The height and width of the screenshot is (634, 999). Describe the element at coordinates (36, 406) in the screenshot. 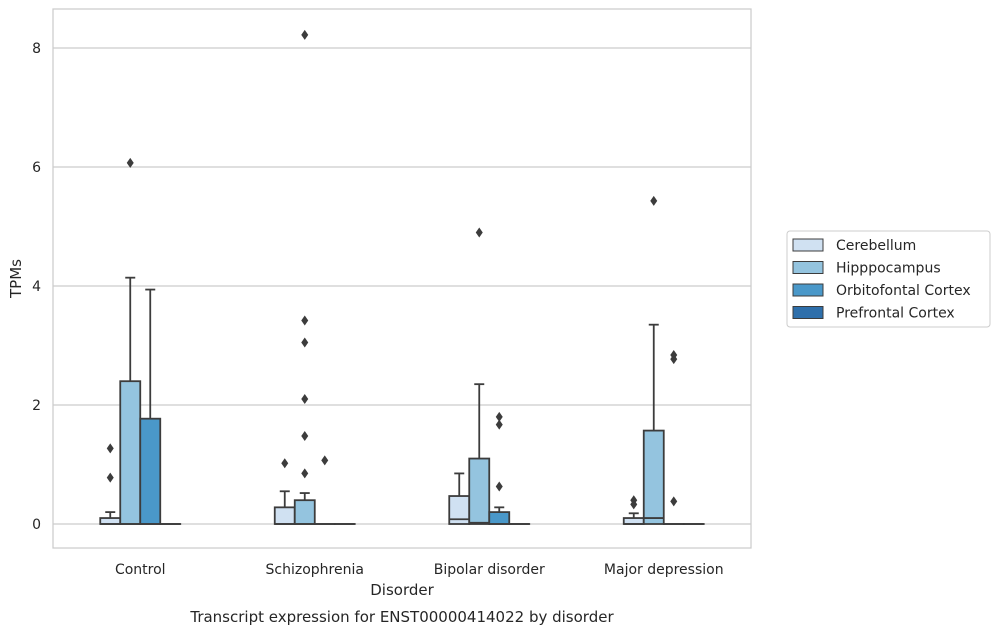

I see `y-tick-label: 2` at that location.